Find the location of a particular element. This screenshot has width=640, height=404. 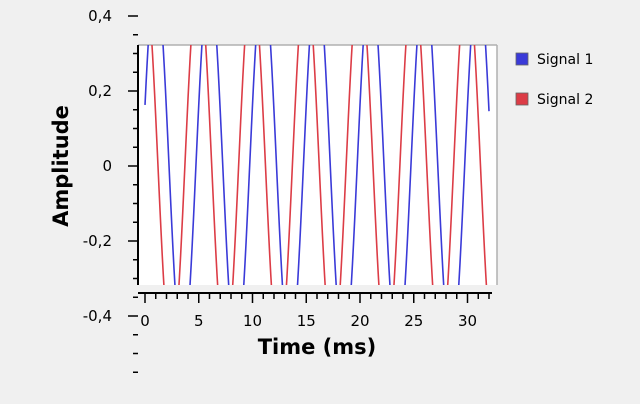

x-tick-label: 10 is located at coordinates (252, 321).